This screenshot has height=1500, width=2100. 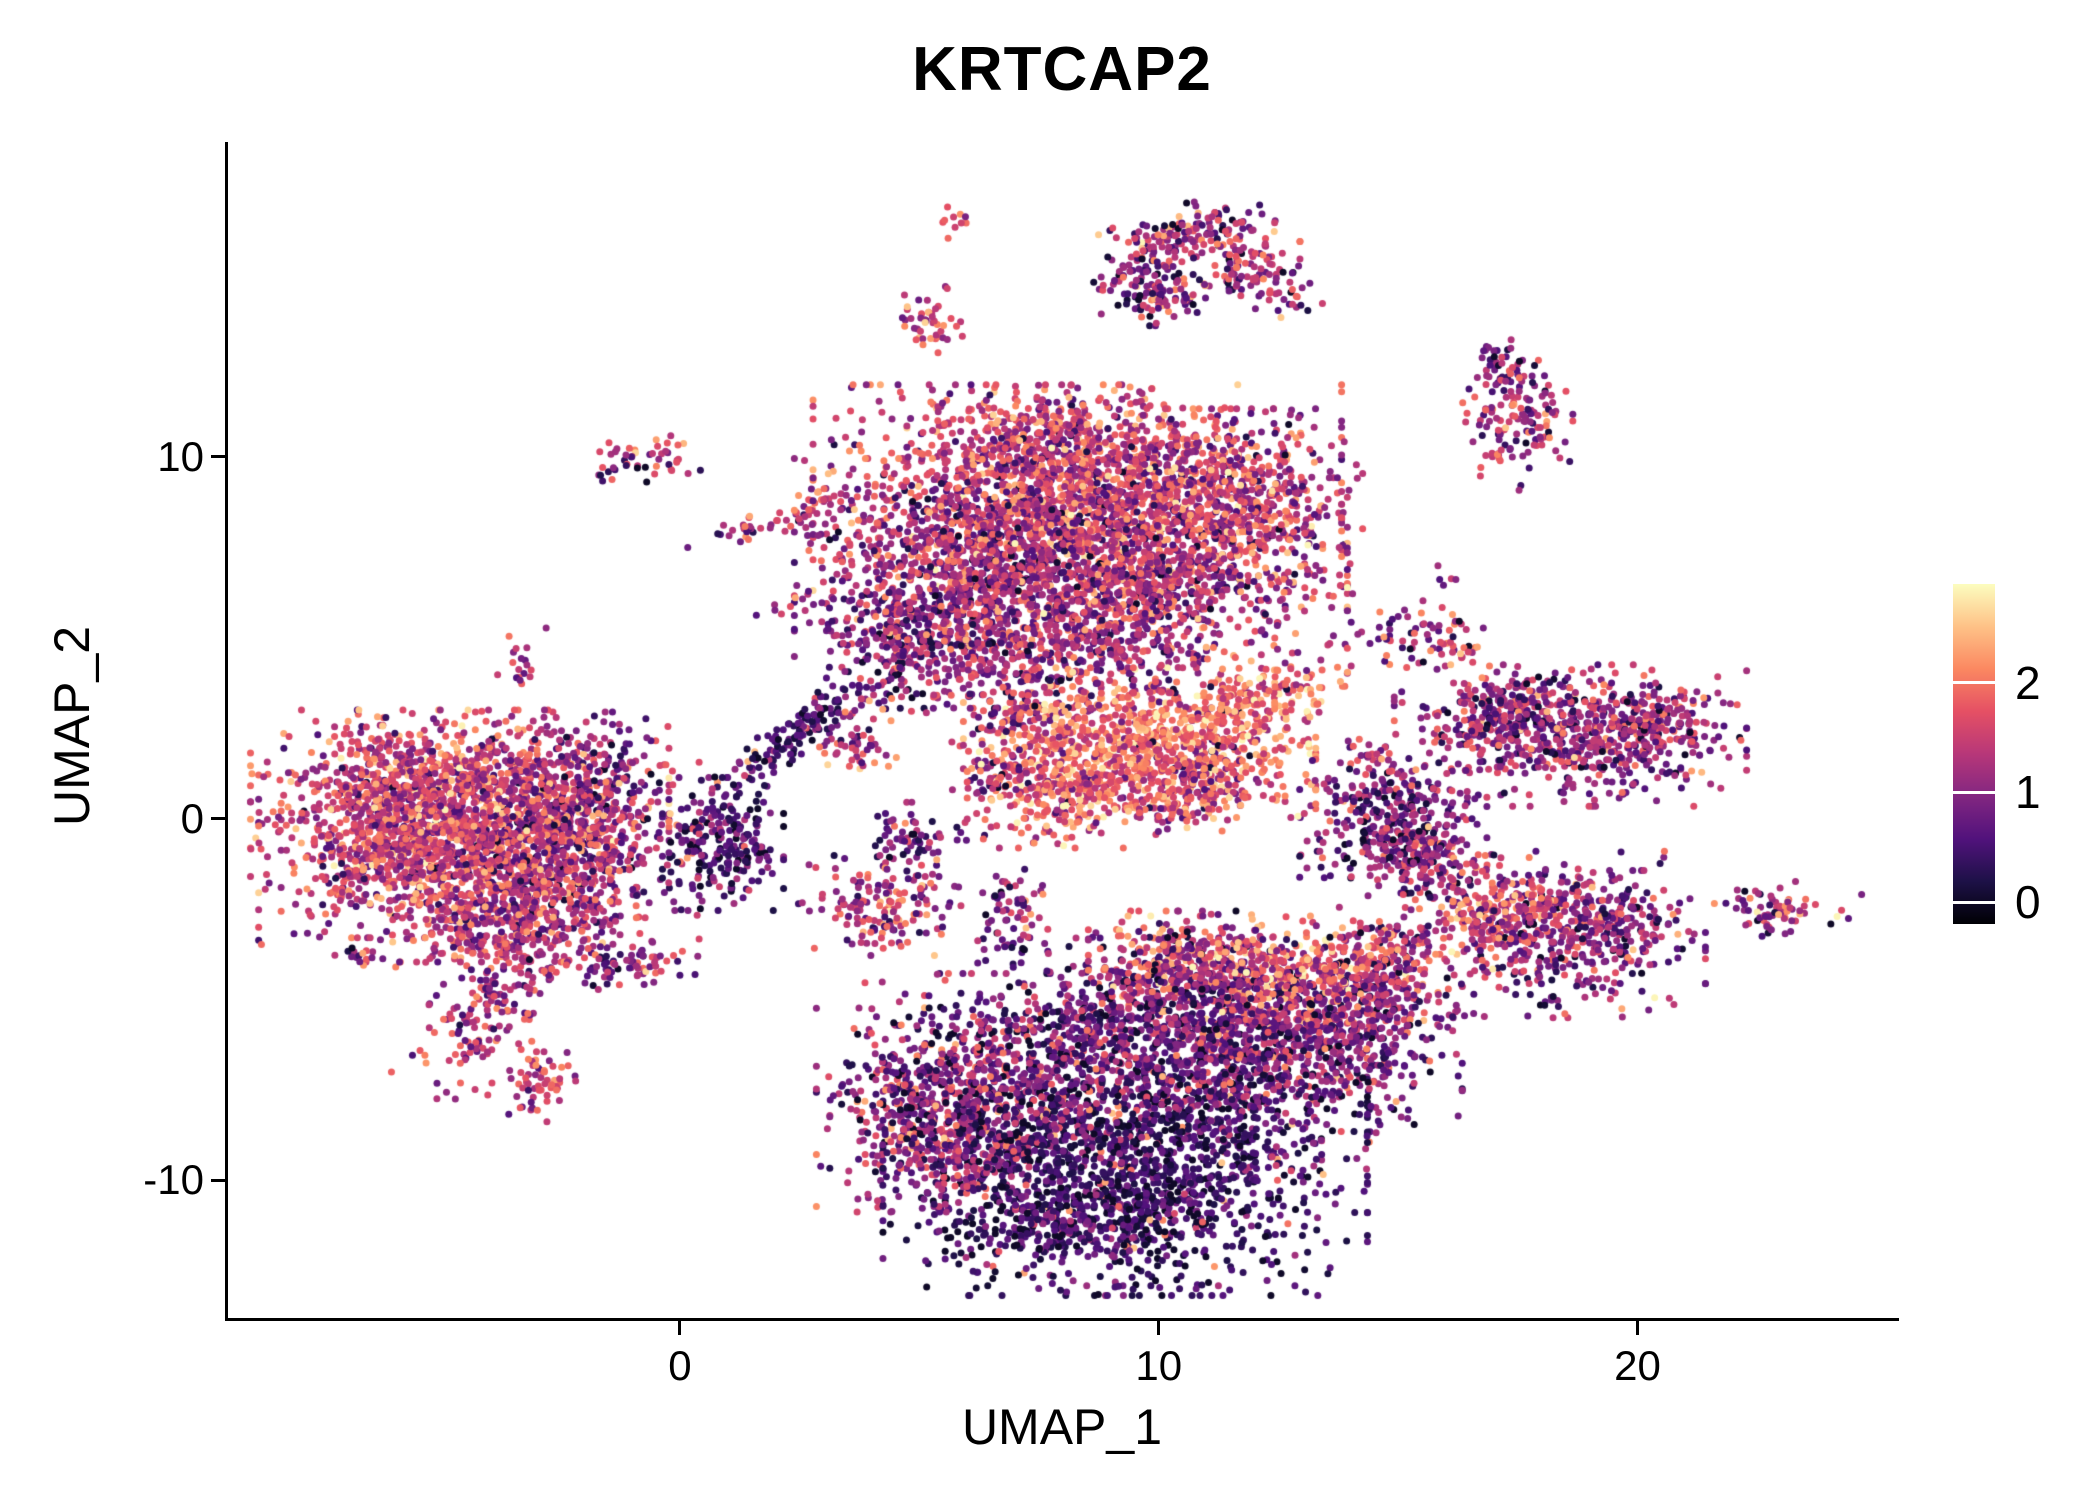 I want to click on y-axis-title: UMAP_2, so click(x=72, y=726).